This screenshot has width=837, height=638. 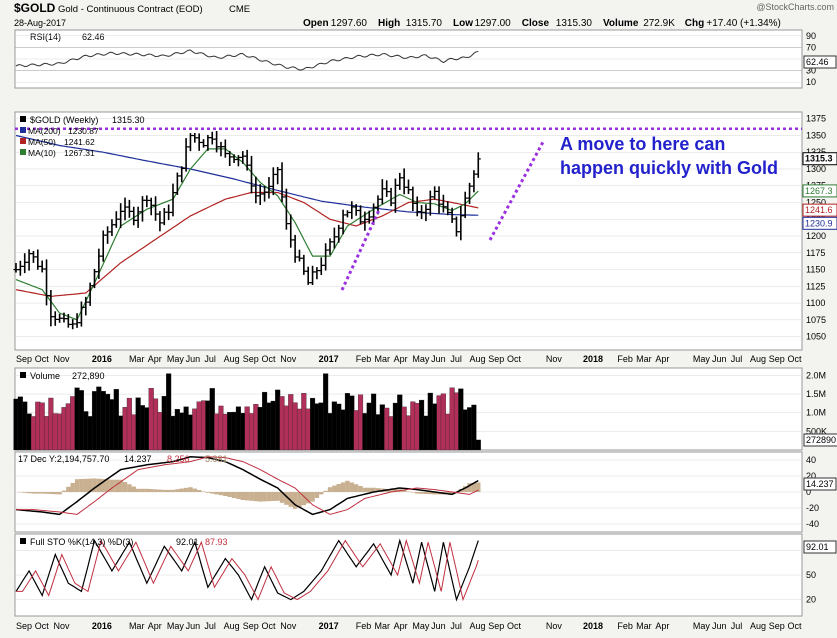 I want to click on volume-tick-label: 1.5M, so click(x=816, y=394).